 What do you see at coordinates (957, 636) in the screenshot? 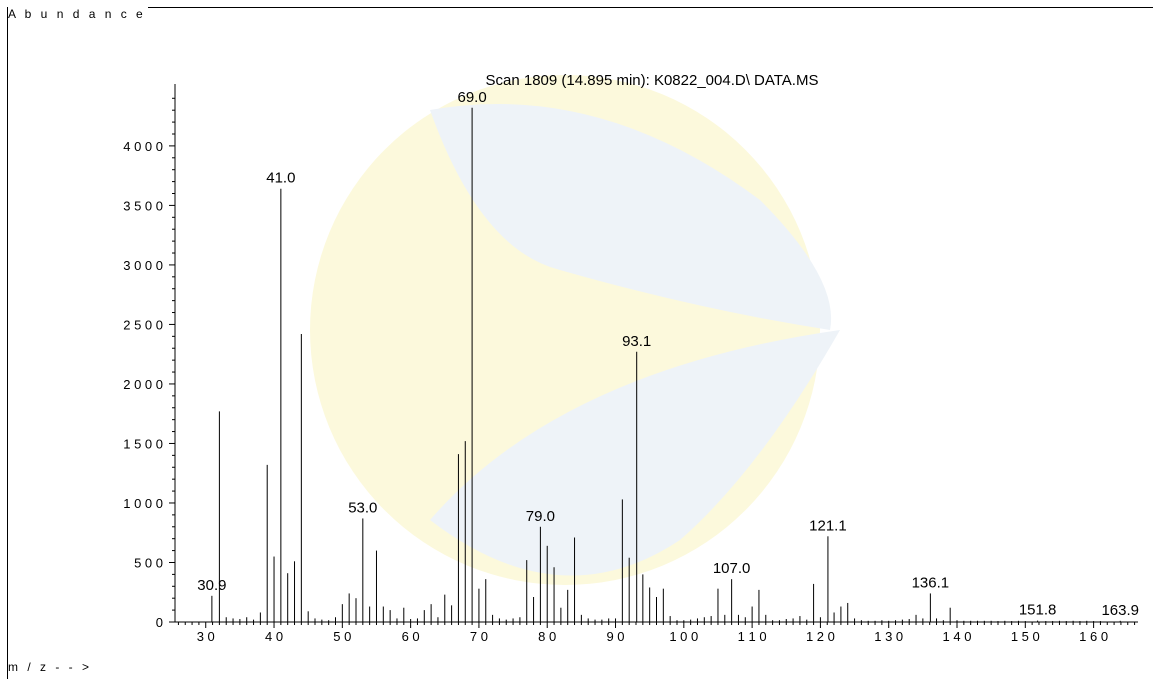
I see `x-tick-label: 1 4 0` at bounding box center [957, 636].